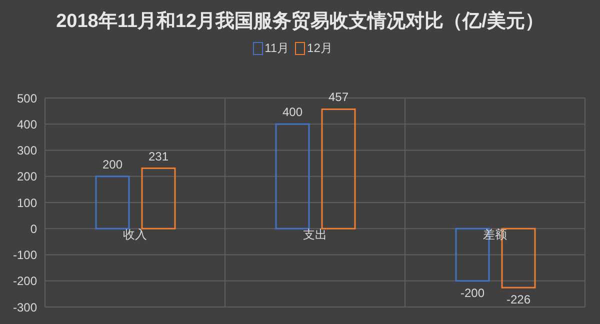 Image resolution: width=600 pixels, height=324 pixels. Describe the element at coordinates (518, 299) in the screenshot. I see `data-label: -226` at that location.